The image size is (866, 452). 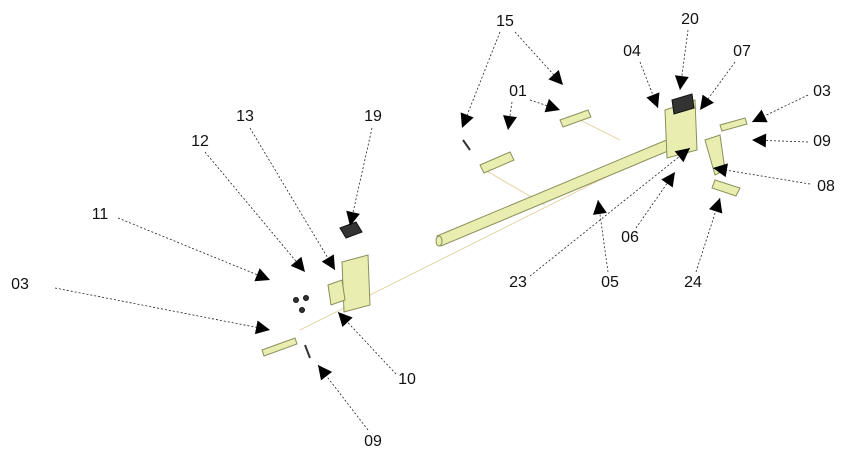 I want to click on callout-label: 11, so click(x=100, y=214).